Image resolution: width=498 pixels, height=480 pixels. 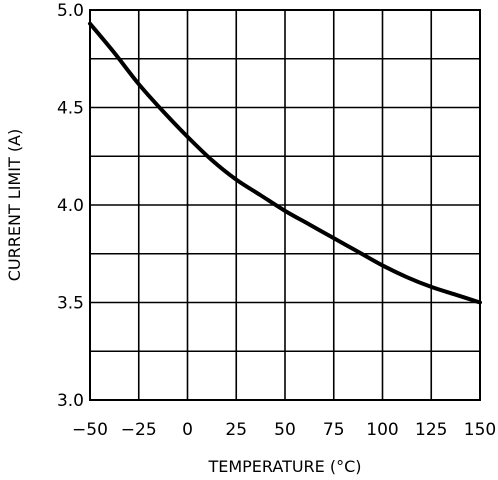 I want to click on x-tick-label: 25, so click(x=236, y=430).